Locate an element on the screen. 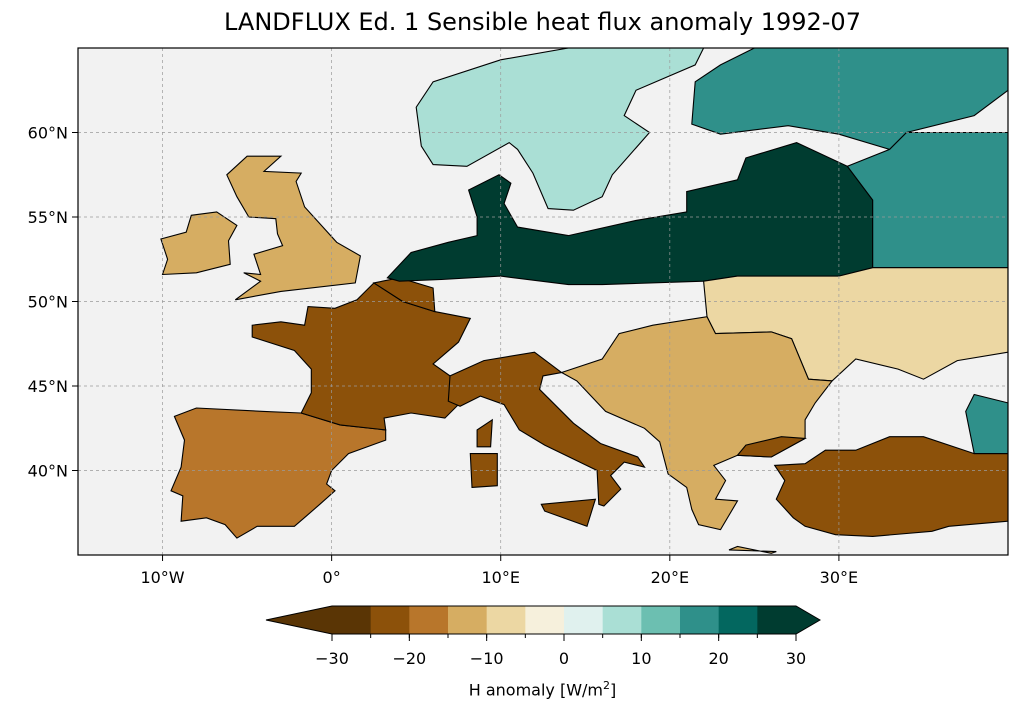  longitude-ticks: 10°W 0° 10°E 20°E 30°E is located at coordinates (499, 571).